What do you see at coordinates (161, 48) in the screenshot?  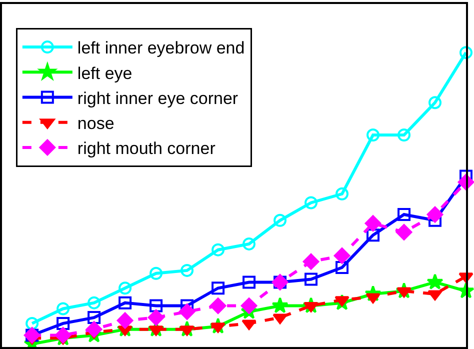 I see `legend-label: left inner eyebrow end` at bounding box center [161, 48].